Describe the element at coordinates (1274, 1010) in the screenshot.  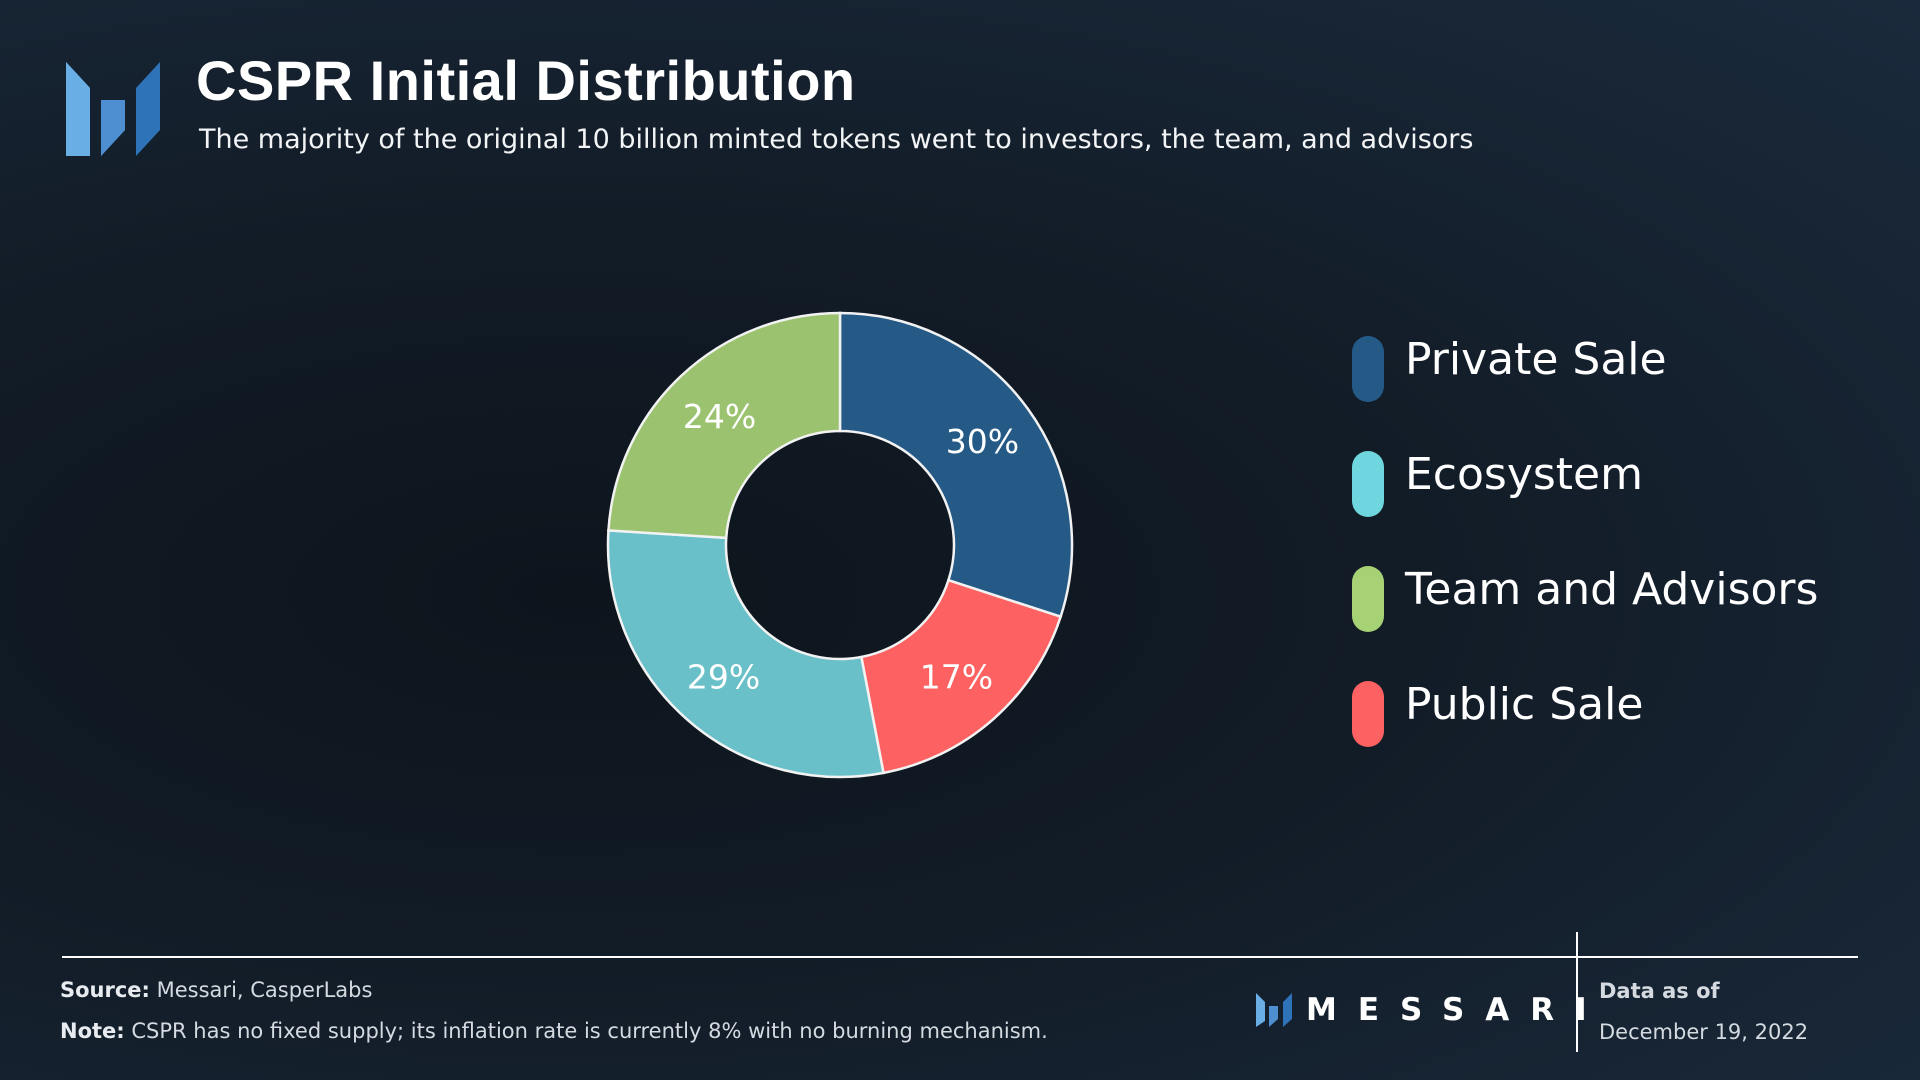
I see `messari-mark-icon` at that location.